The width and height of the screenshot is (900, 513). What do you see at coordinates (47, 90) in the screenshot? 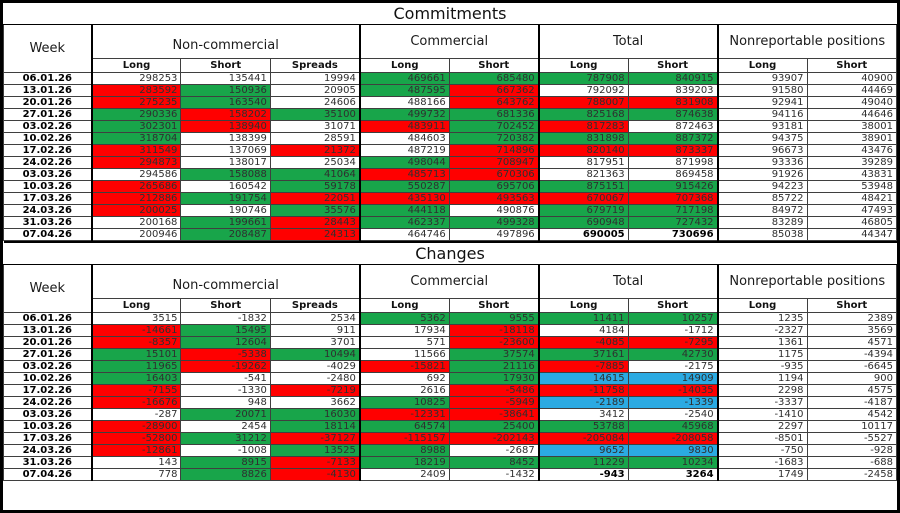
I see `week-cell: 13.01.26` at bounding box center [47, 90].